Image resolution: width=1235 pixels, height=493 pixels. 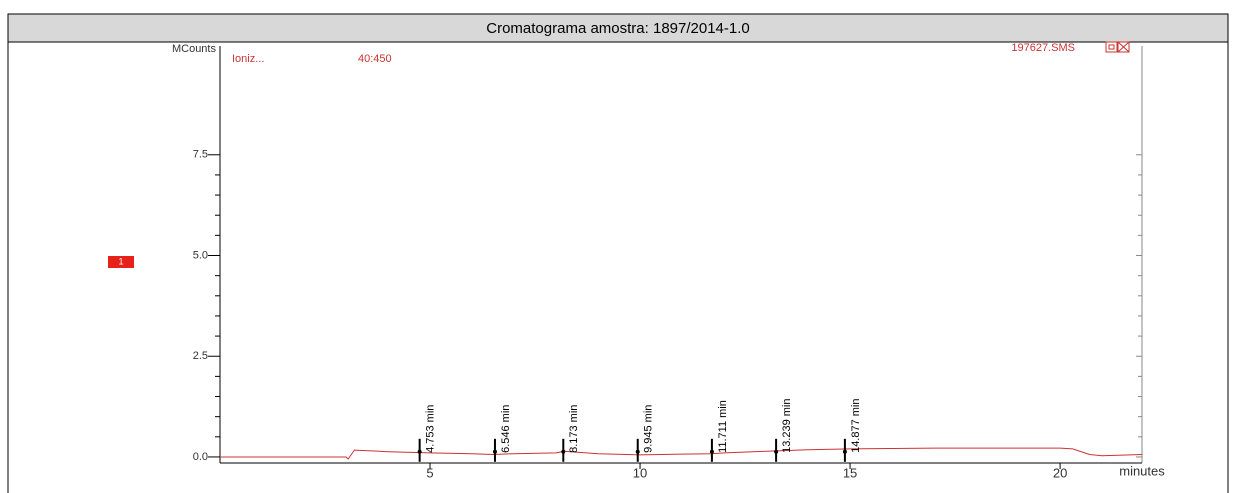 What do you see at coordinates (1142, 470) in the screenshot?
I see `x-axis-label: minutes` at bounding box center [1142, 470].